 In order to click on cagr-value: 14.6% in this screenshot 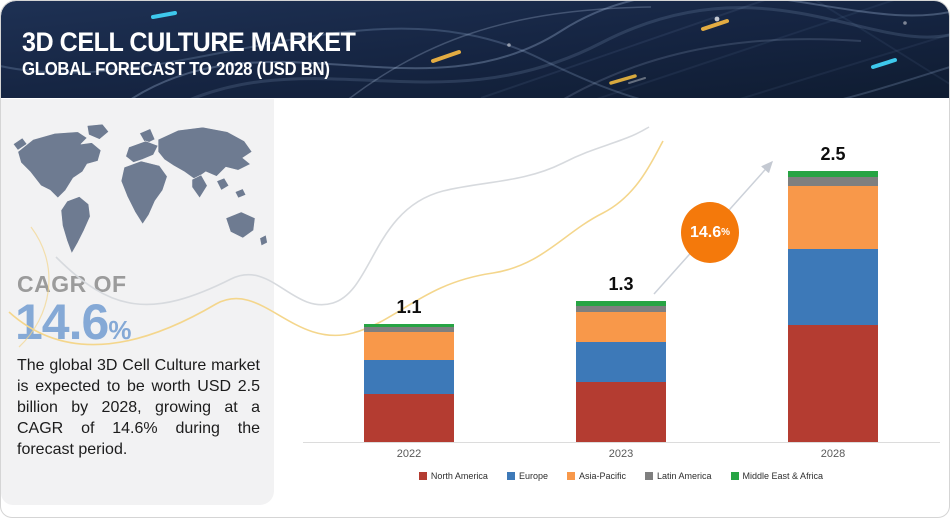, I will do `click(73, 322)`.